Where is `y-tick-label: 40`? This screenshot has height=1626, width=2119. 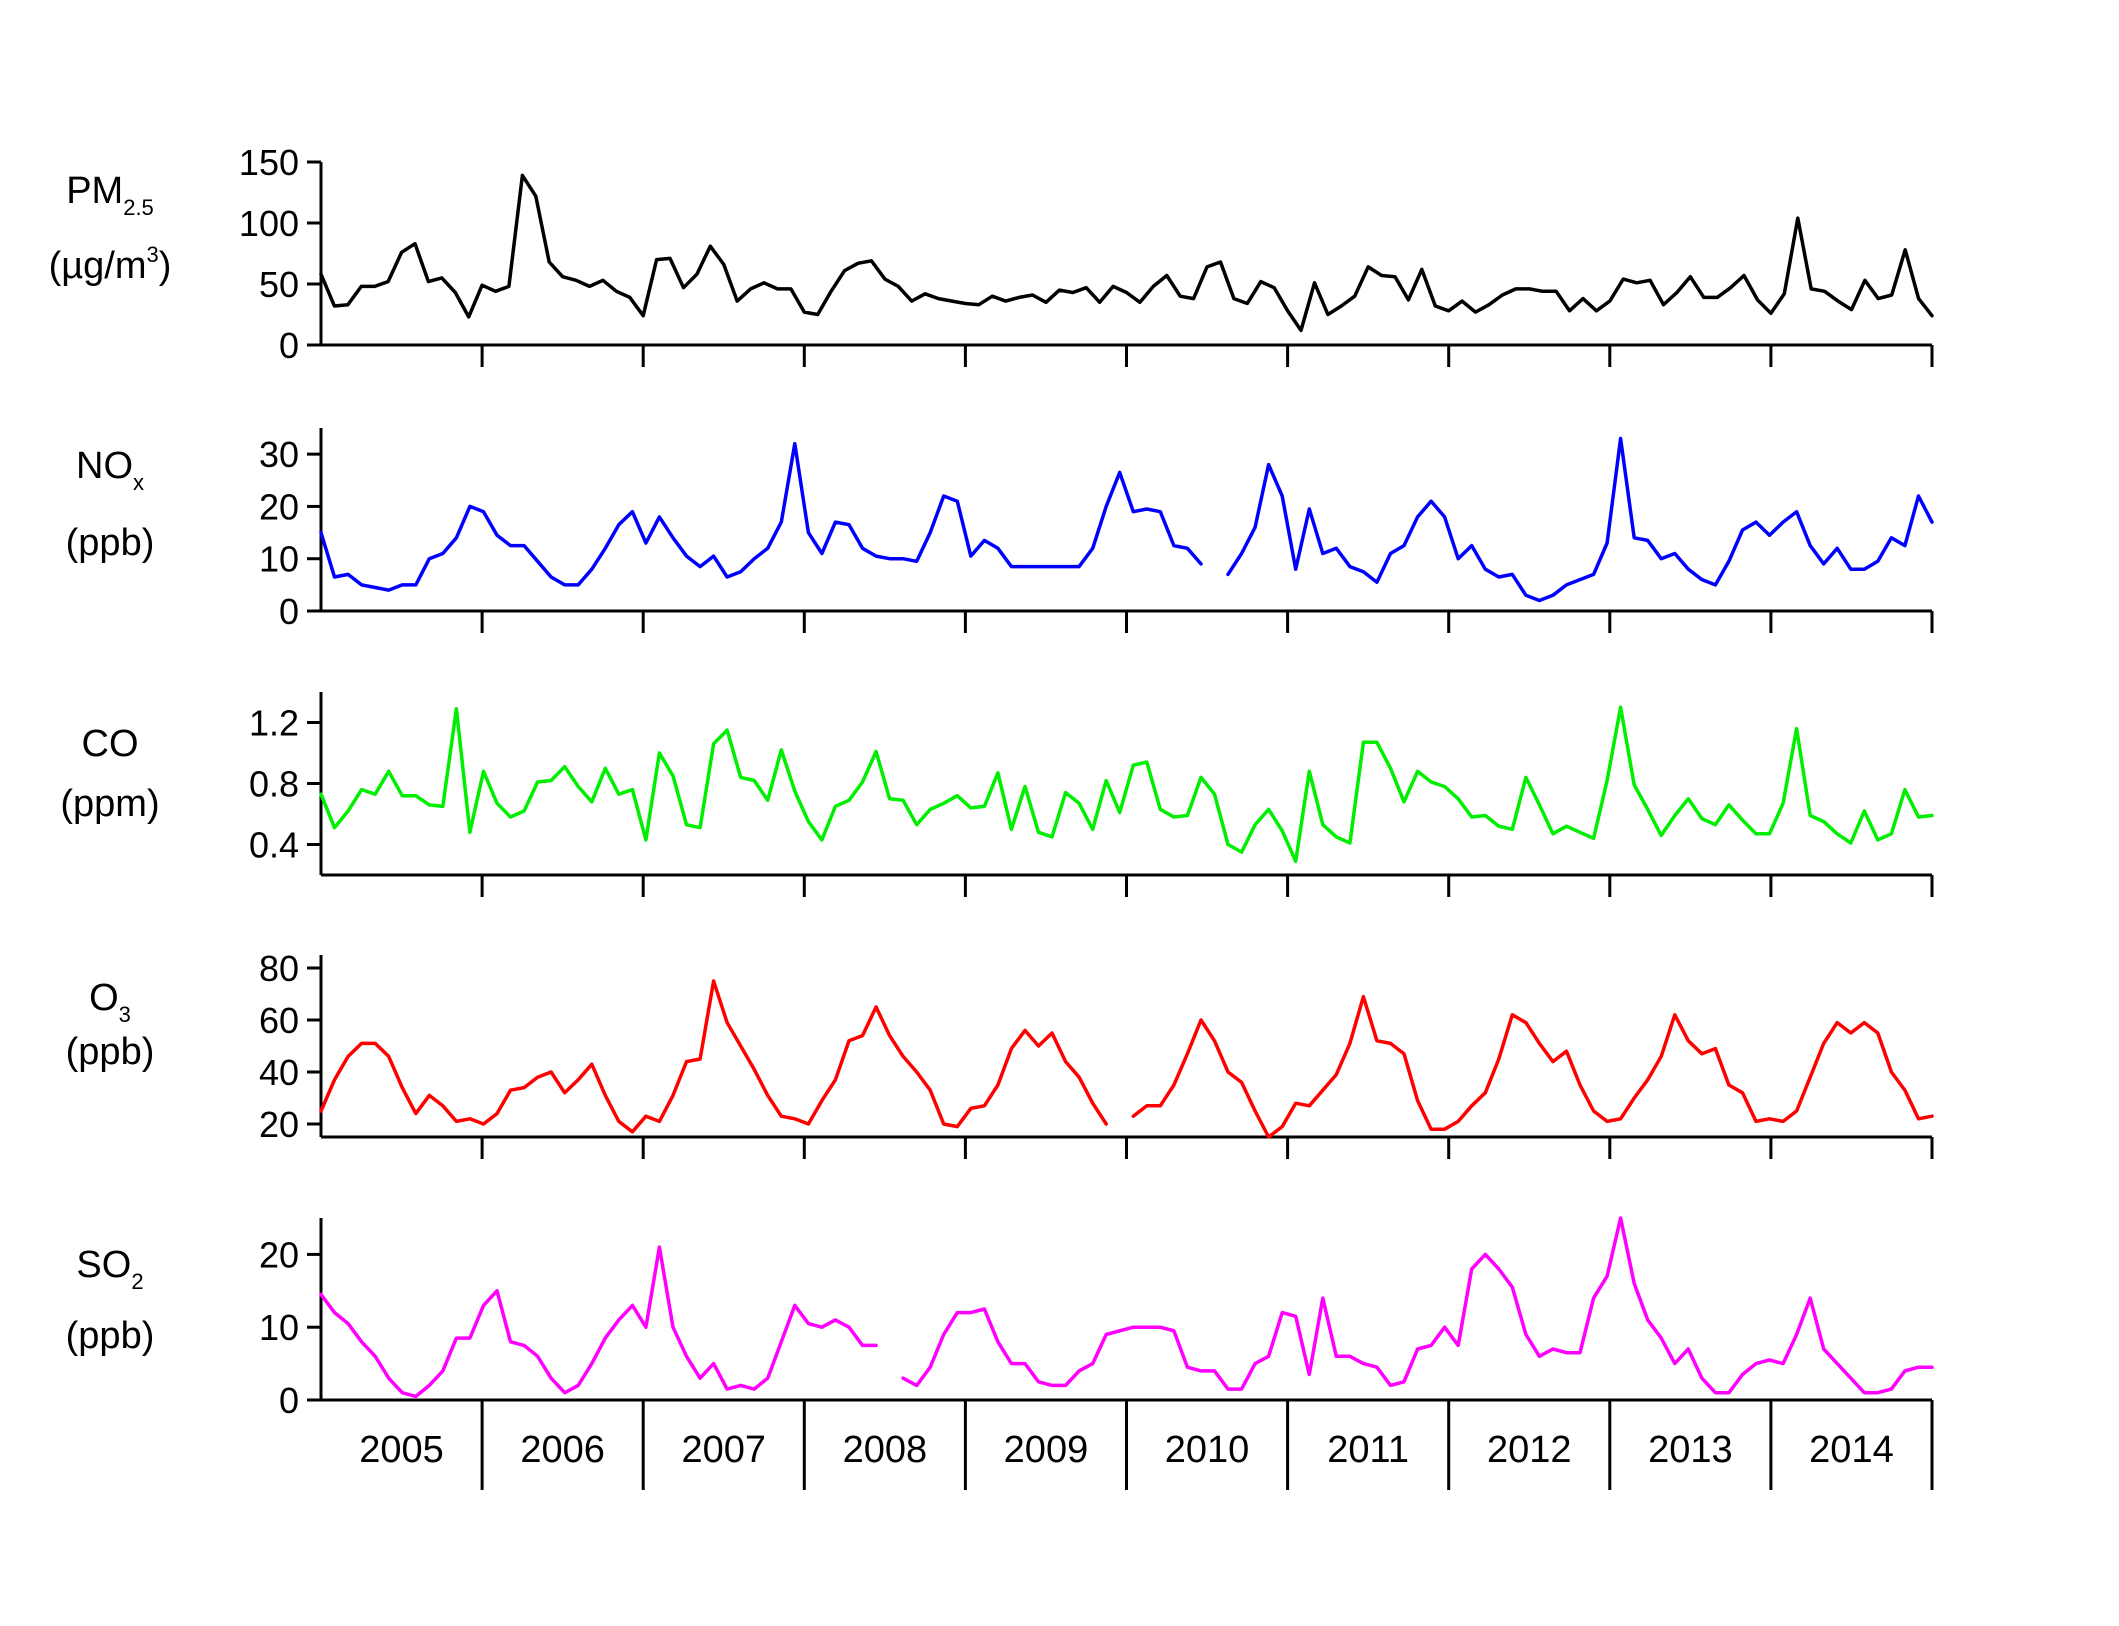
y-tick-label: 40 is located at coordinates (279, 1072).